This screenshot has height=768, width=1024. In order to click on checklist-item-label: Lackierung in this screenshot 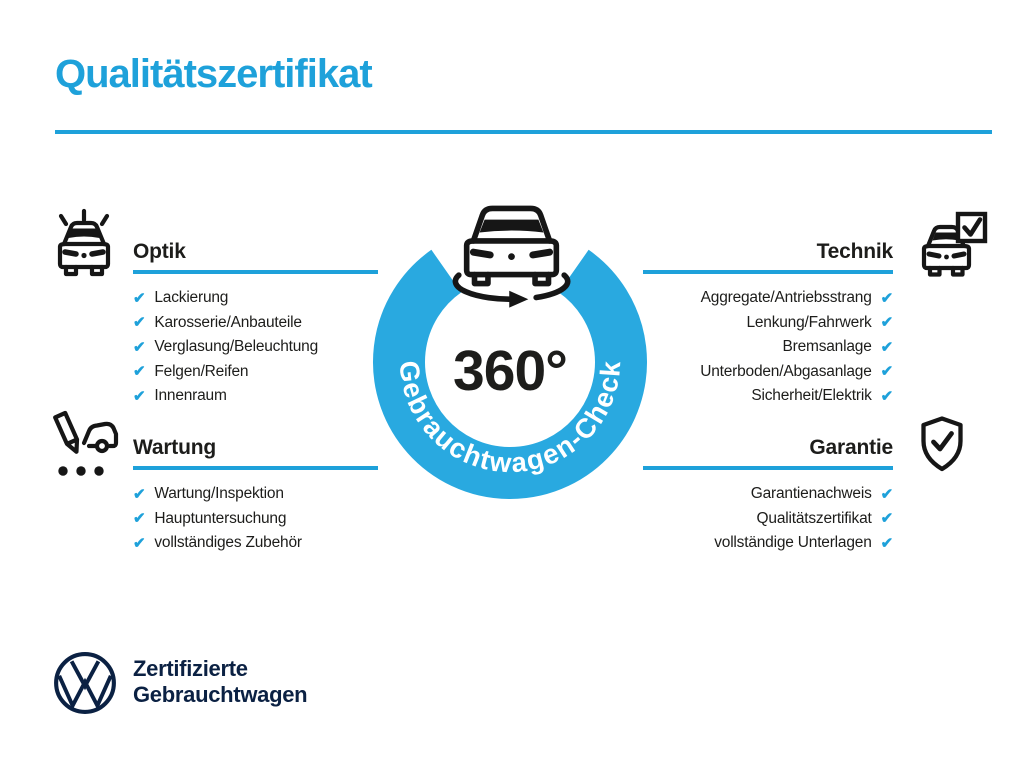, I will do `click(191, 298)`.